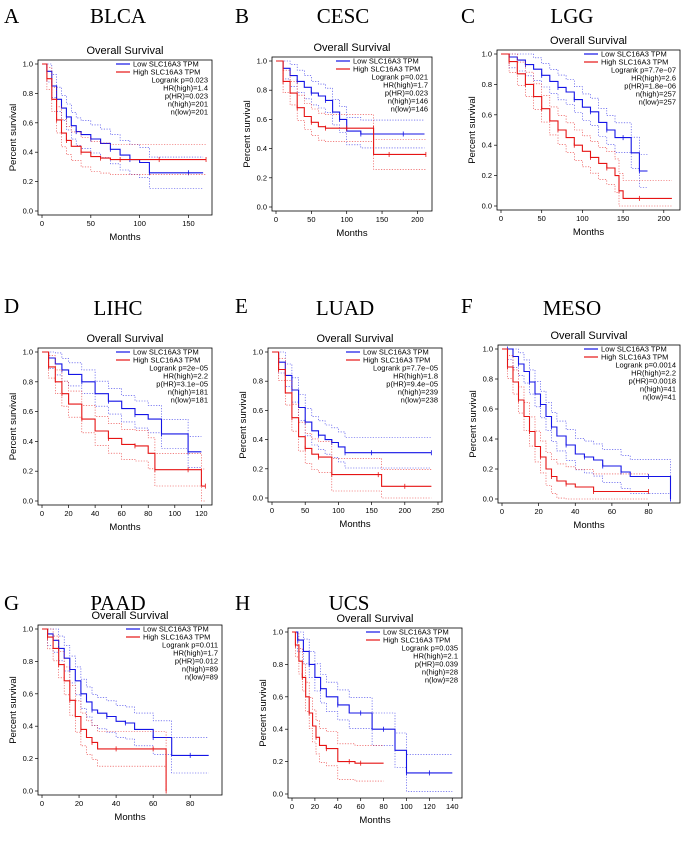 Image resolution: width=685 pixels, height=851 pixels. What do you see at coordinates (117, 603) in the screenshot?
I see `cancer-title: PAAD` at bounding box center [117, 603].